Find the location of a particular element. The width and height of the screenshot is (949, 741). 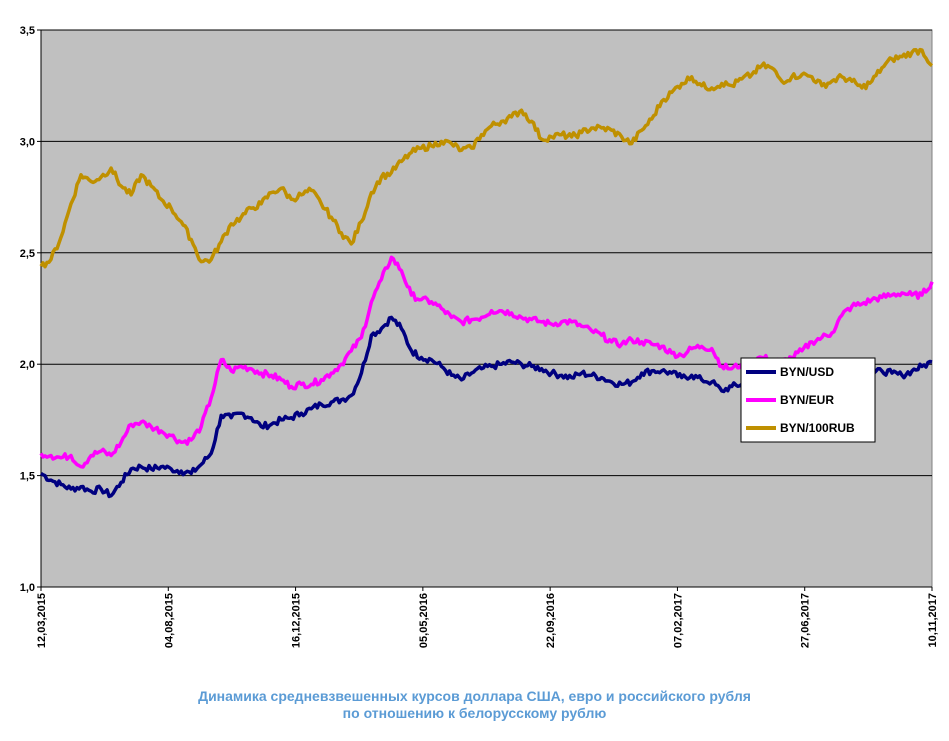

x-tick-label: 12,03,2015 is located at coordinates (42, 620).